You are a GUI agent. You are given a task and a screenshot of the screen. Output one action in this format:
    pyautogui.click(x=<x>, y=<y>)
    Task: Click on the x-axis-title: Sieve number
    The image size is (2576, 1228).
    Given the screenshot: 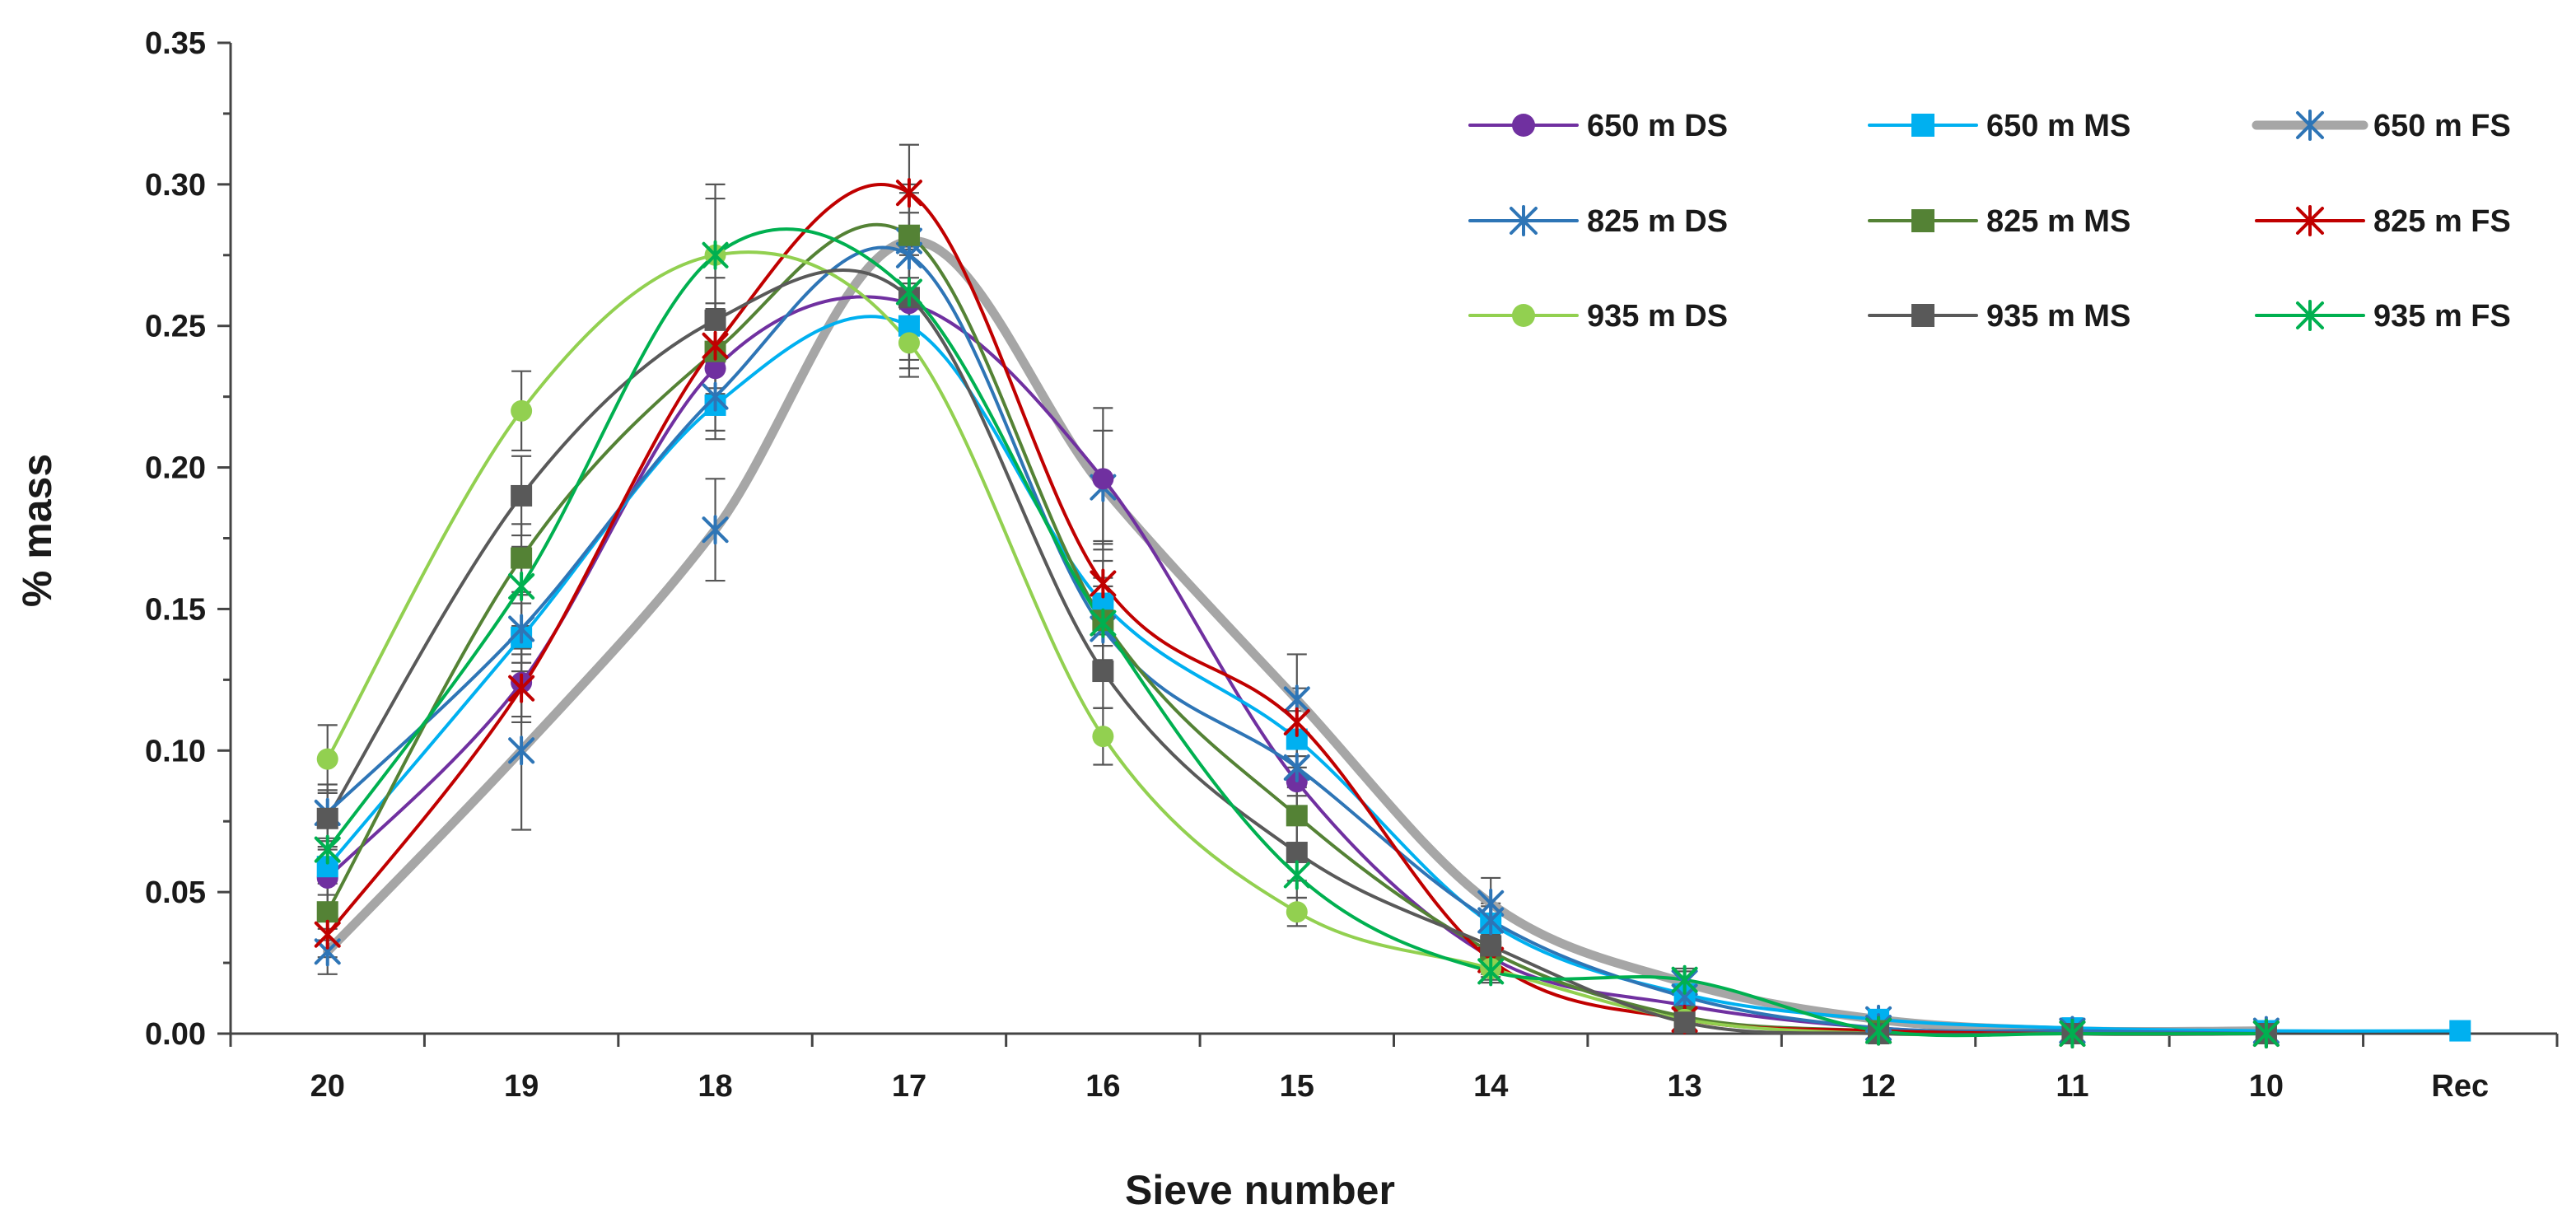 What is the action you would take?
    pyautogui.click(x=1260, y=1190)
    